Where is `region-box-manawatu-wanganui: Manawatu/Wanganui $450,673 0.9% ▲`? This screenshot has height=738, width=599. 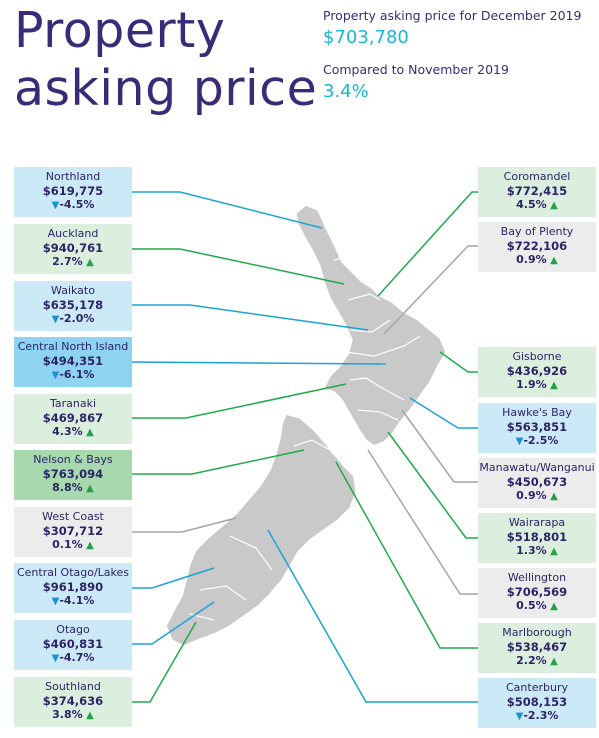
region-box-manawatu-wanganui: Manawatu/Wanganui $450,673 0.9% ▲ is located at coordinates (537, 483).